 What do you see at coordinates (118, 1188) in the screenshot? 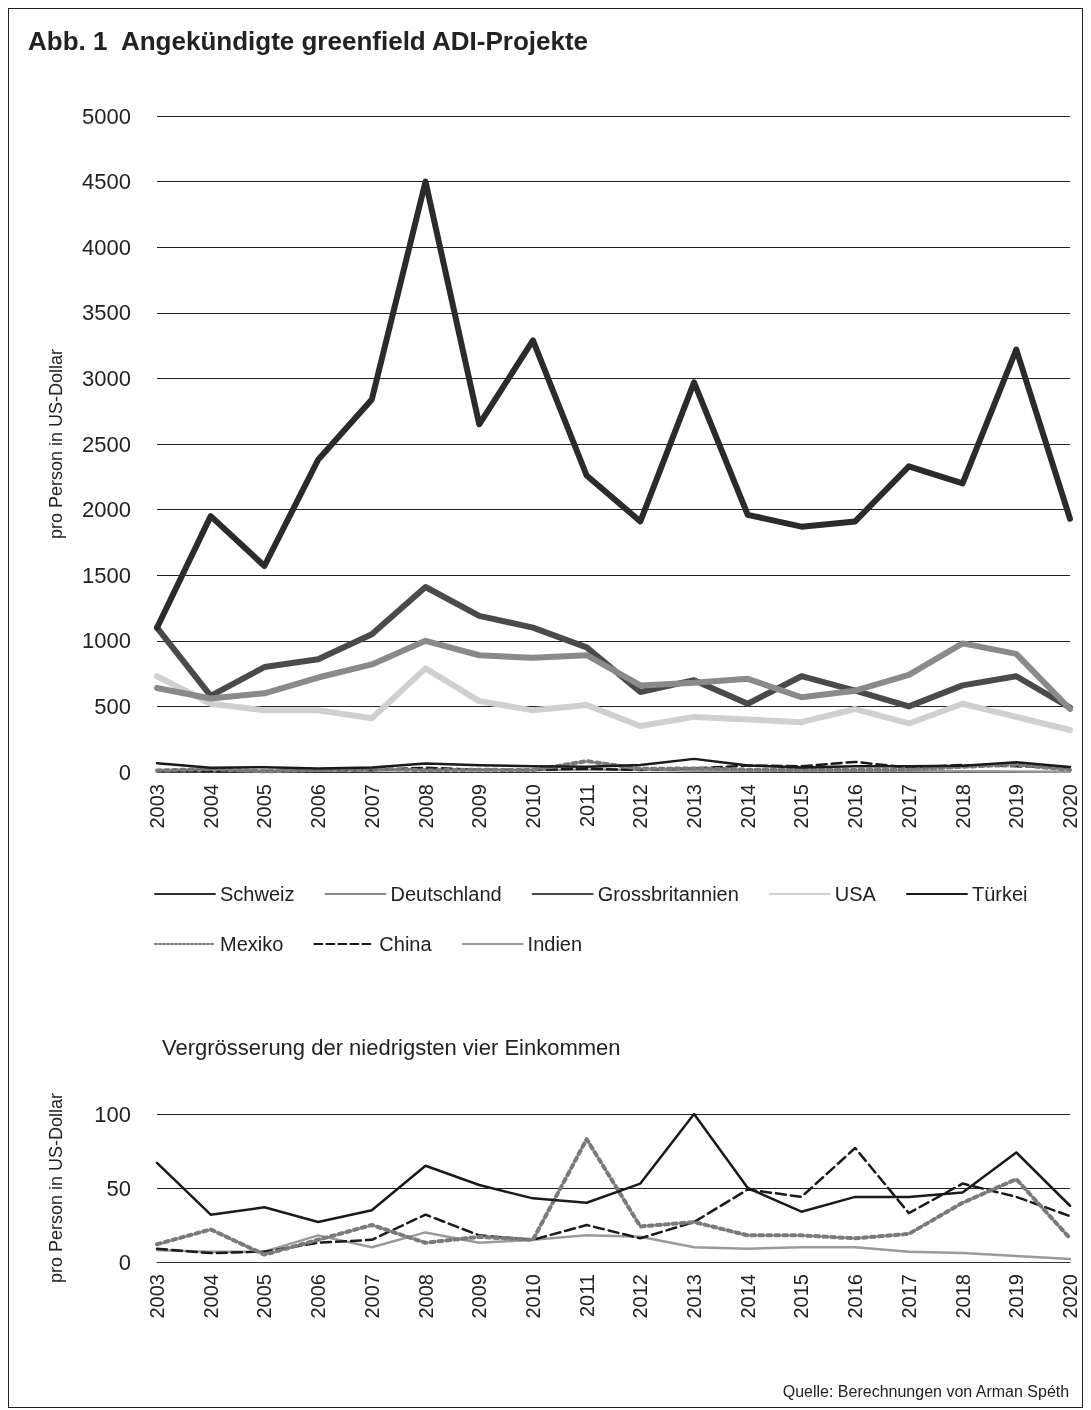
I see `y-tick-label: 50` at bounding box center [118, 1188].